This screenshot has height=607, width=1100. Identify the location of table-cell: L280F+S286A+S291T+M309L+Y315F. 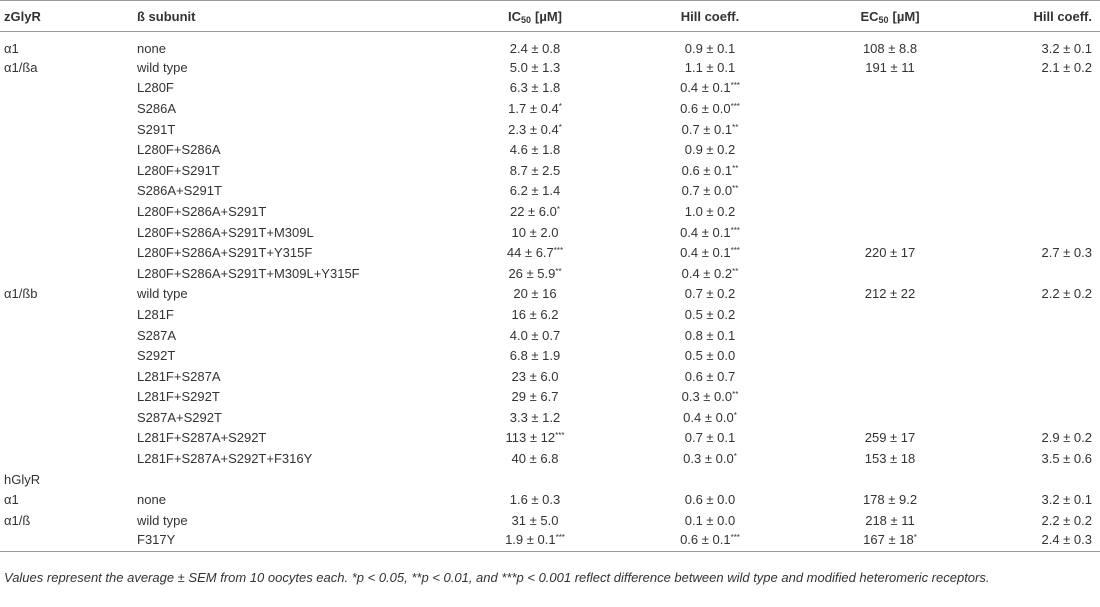
(300, 273).